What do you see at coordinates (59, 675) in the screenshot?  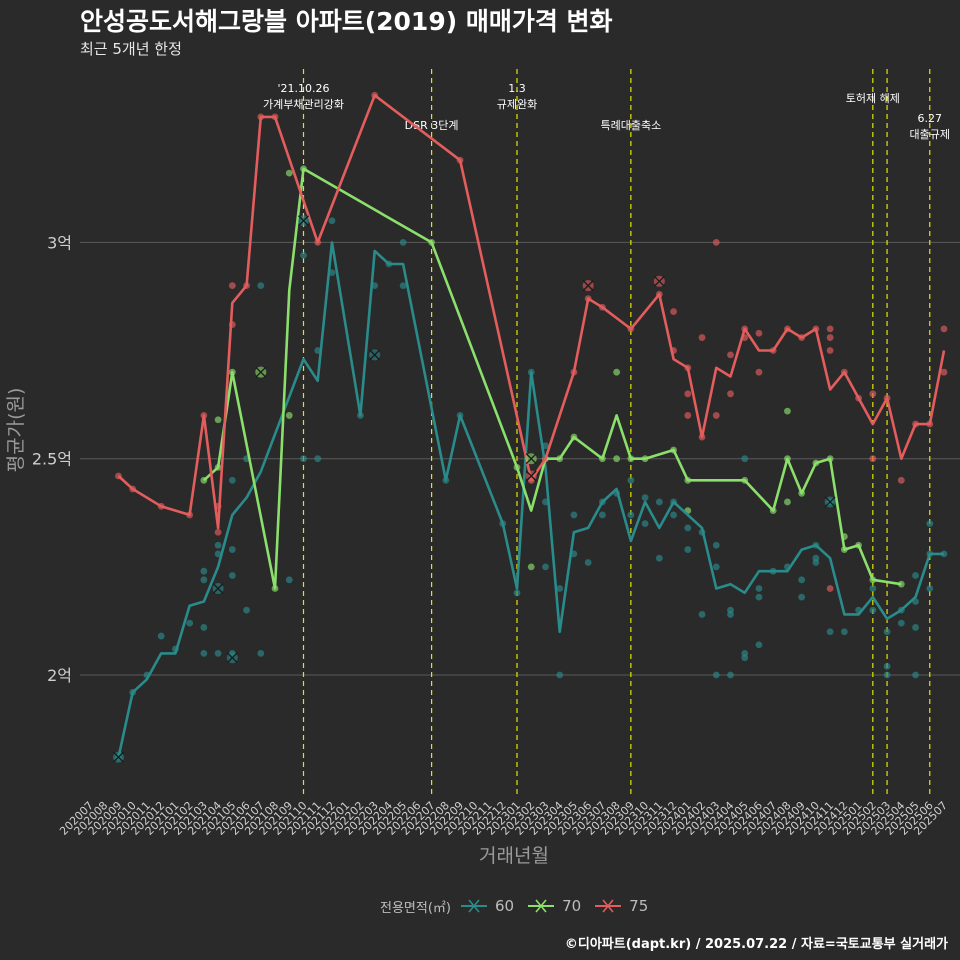 I see `y-tick-label: 2억` at bounding box center [59, 675].